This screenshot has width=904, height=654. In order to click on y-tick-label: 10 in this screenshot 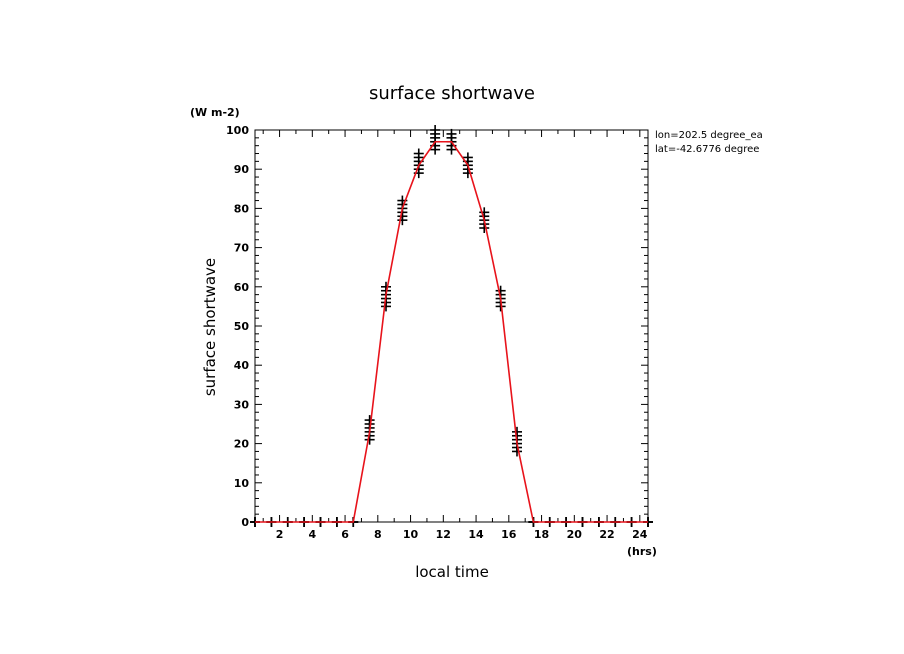, I will do `click(242, 483)`.